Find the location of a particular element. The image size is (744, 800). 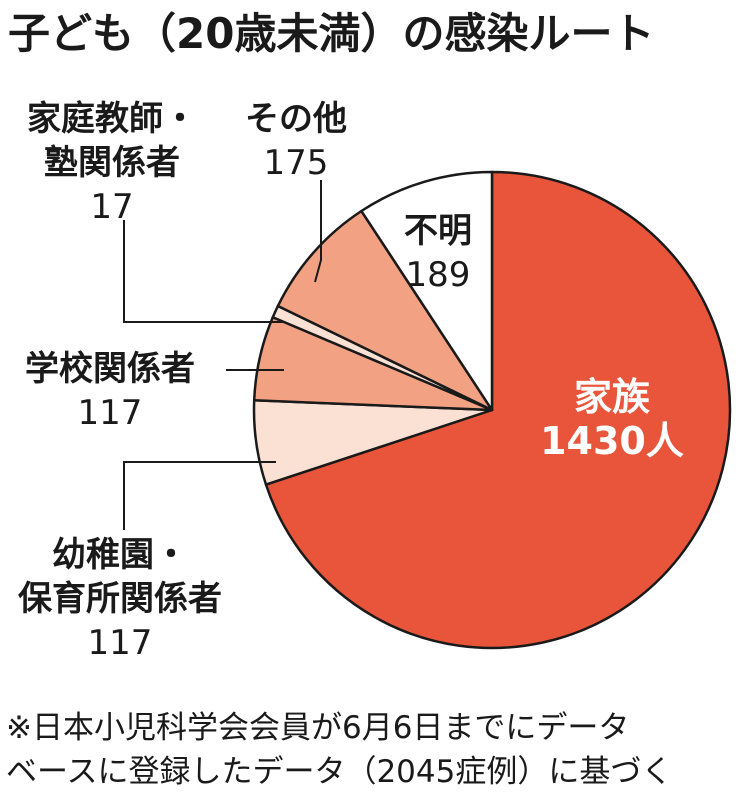

slice-label-daycare: 保育所関係者 is located at coordinates (120, 599).